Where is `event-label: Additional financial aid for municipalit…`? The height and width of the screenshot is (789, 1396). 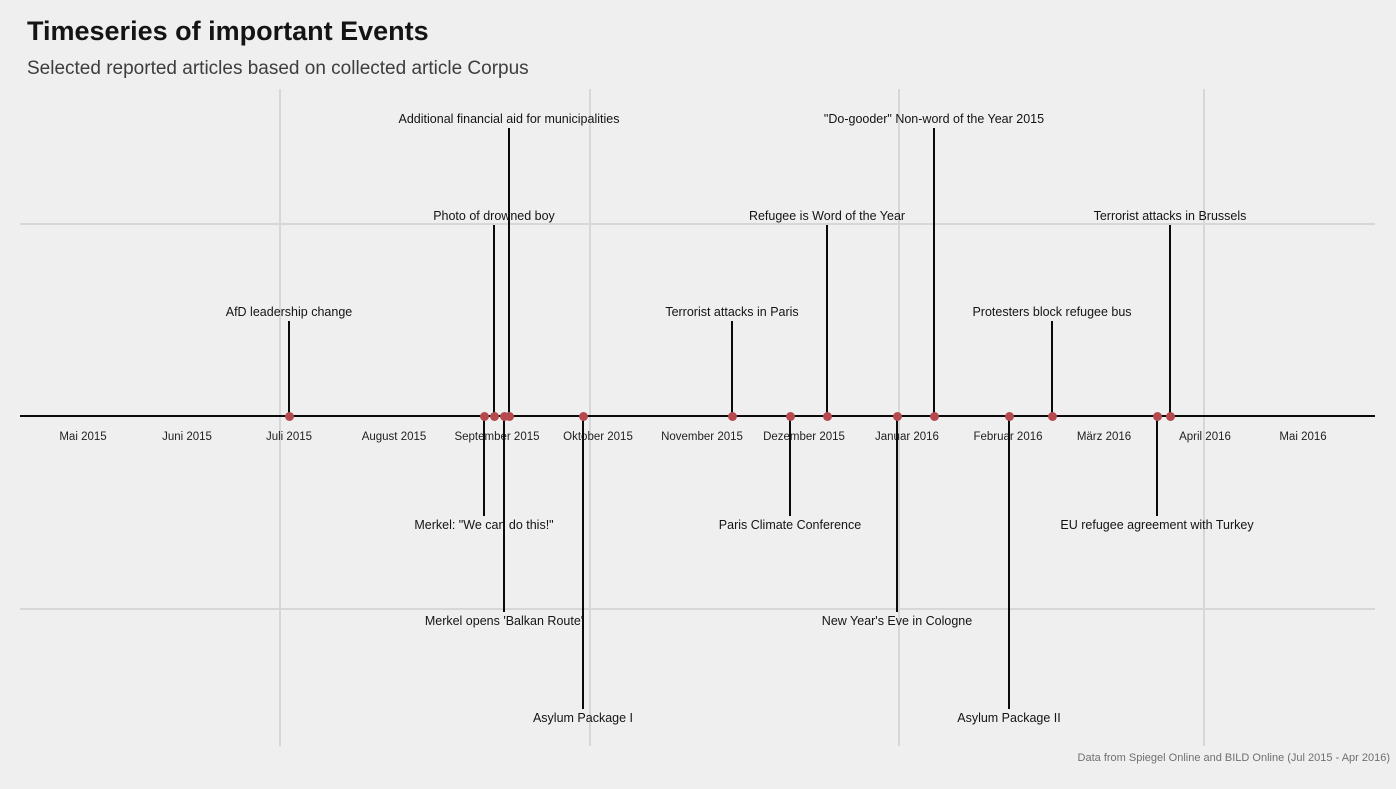 event-label: Additional financial aid for municipalit… is located at coordinates (509, 119).